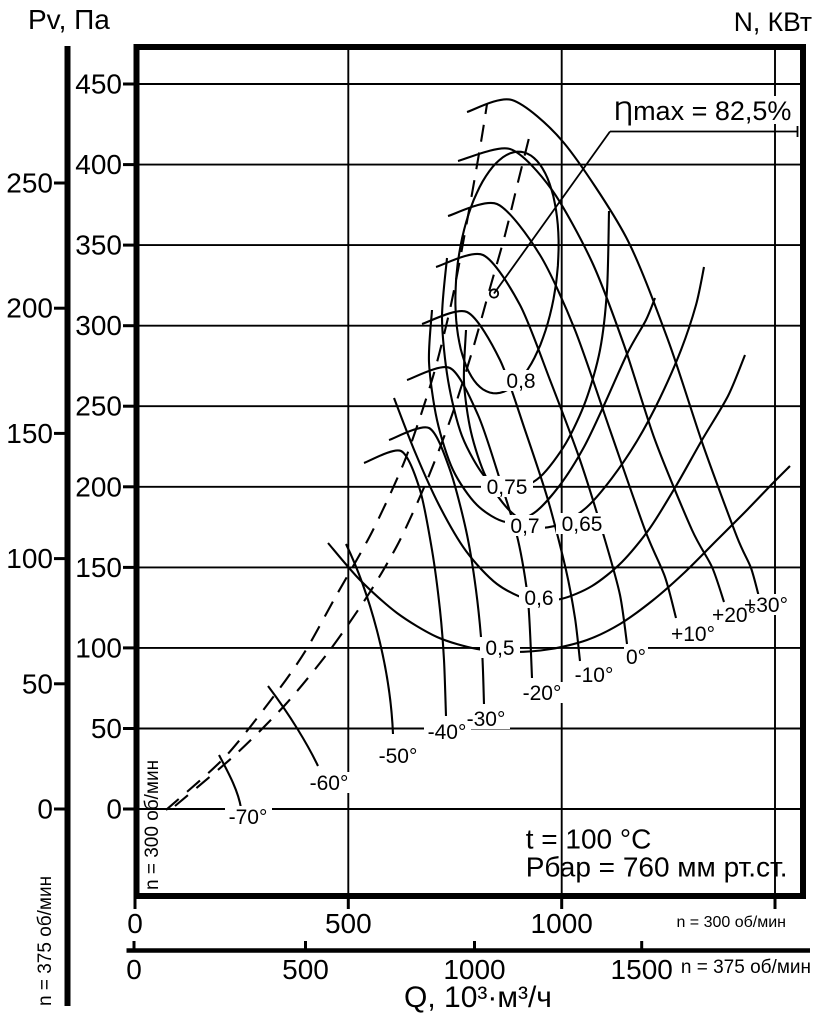  What do you see at coordinates (538, 598) in the screenshot?
I see `svg-text: 0,6` at bounding box center [538, 598].